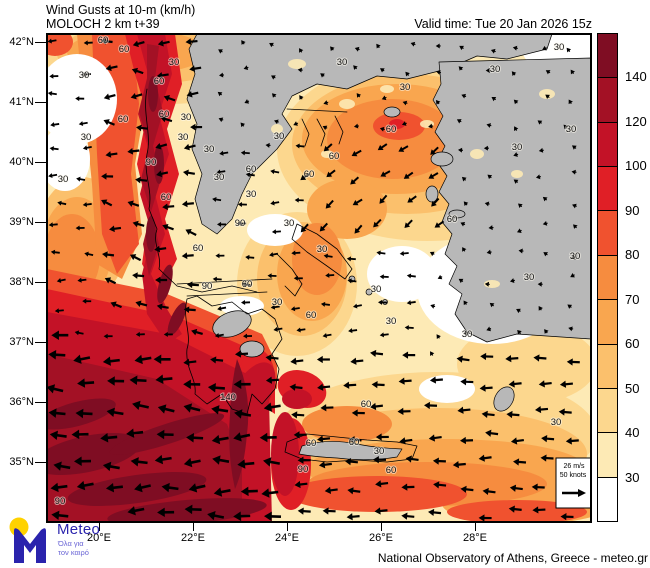 The height and width of the screenshot is (568, 650). What do you see at coordinates (574, 466) in the screenshot?
I see `wind-reference-ms: 26 m/s` at bounding box center [574, 466].